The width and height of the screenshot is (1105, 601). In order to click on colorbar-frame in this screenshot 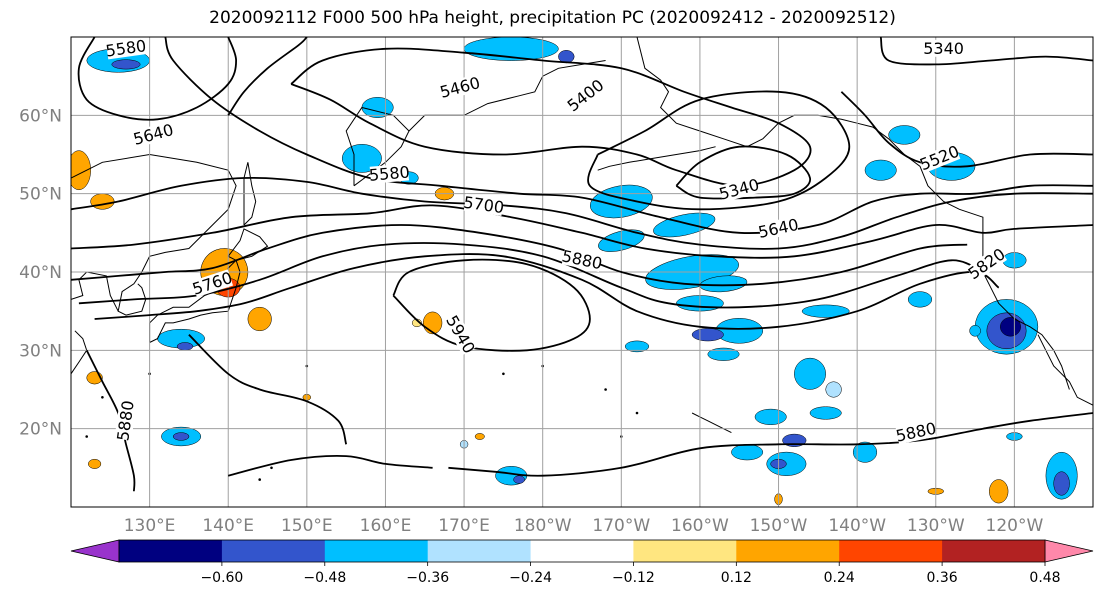, I will do `click(582, 551)`.